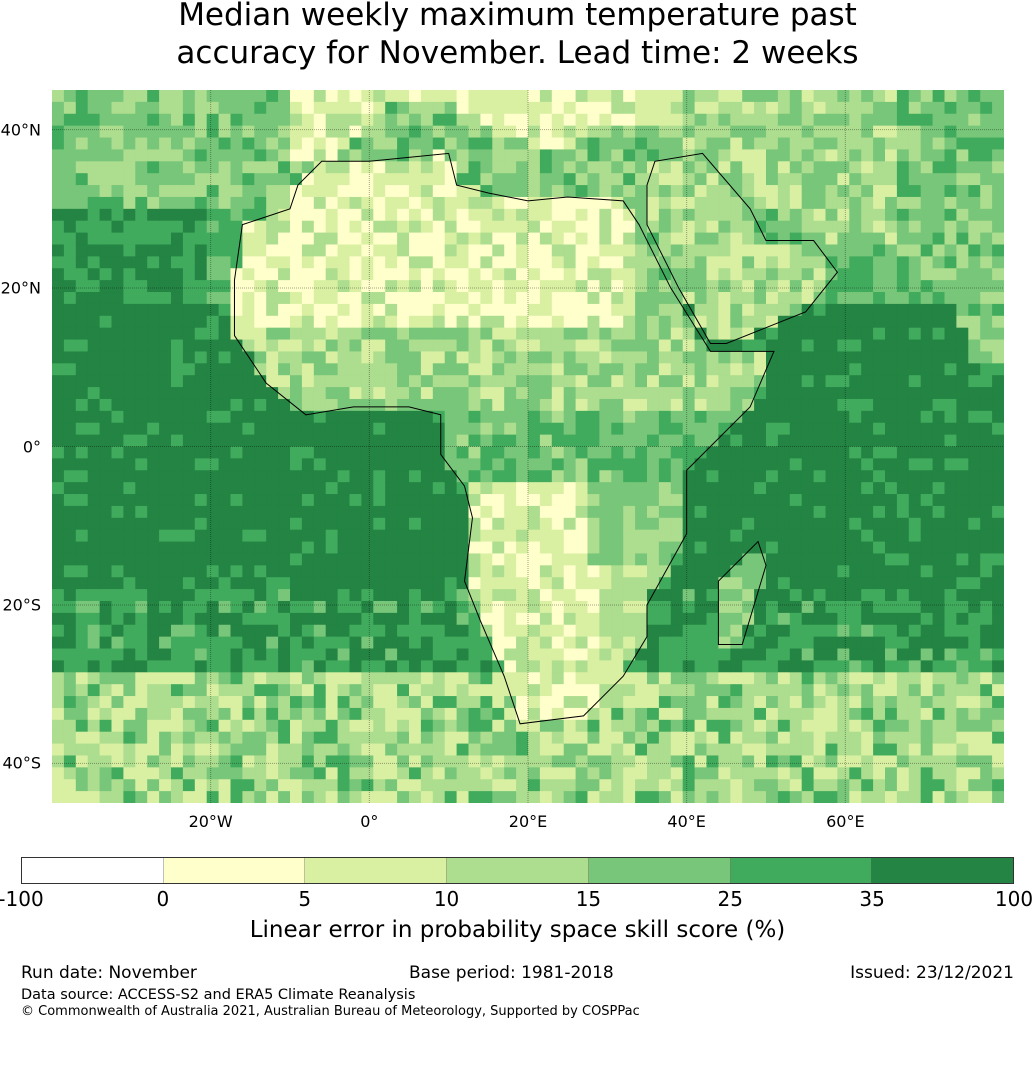 The width and height of the screenshot is (1035, 1065). Describe the element at coordinates (22, 899) in the screenshot. I see `colorbar-tick-label: -100` at that location.